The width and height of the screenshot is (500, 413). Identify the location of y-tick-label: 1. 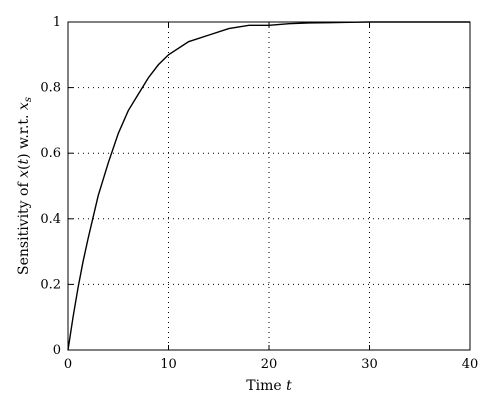
(57, 22).